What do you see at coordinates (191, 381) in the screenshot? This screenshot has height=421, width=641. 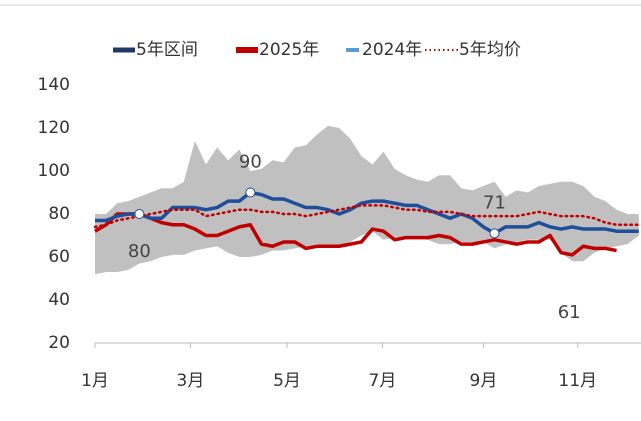 I see `x-tick-label: 3月` at bounding box center [191, 381].